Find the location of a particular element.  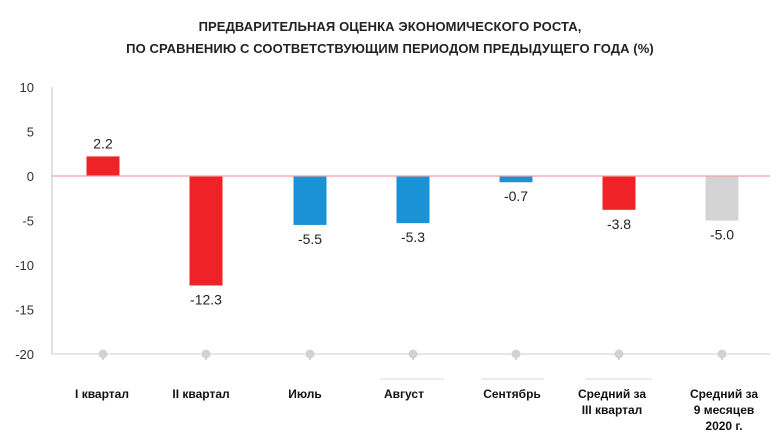

data-label: -5.0 is located at coordinates (722, 235).